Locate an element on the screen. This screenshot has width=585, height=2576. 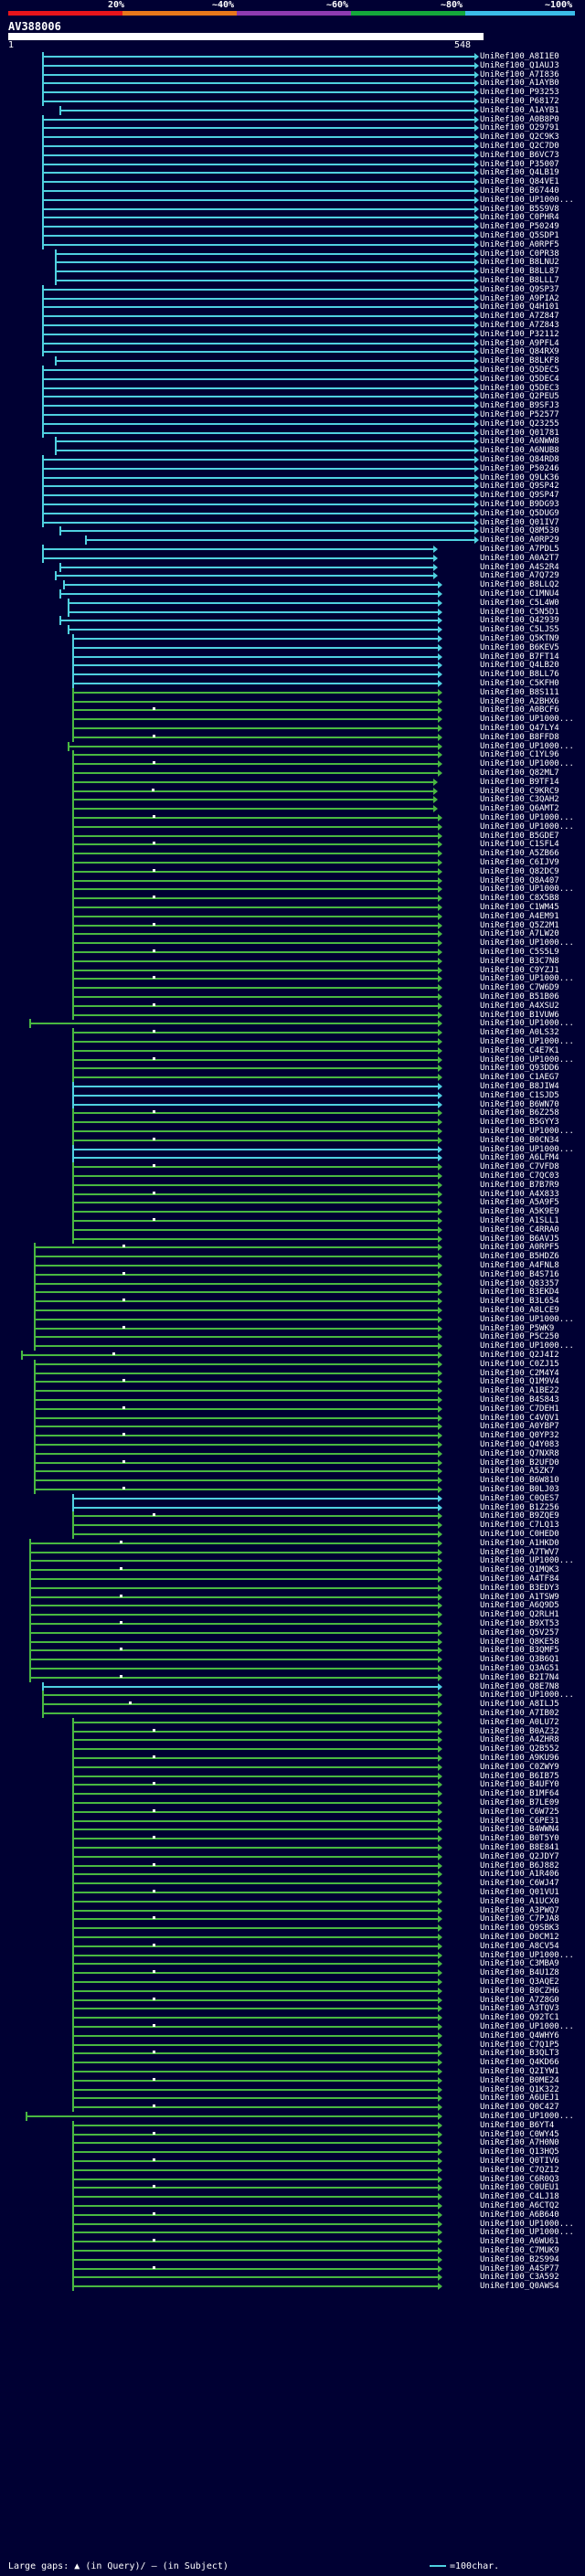
hit-label: UniRef100_P35007 is located at coordinates (519, 164).